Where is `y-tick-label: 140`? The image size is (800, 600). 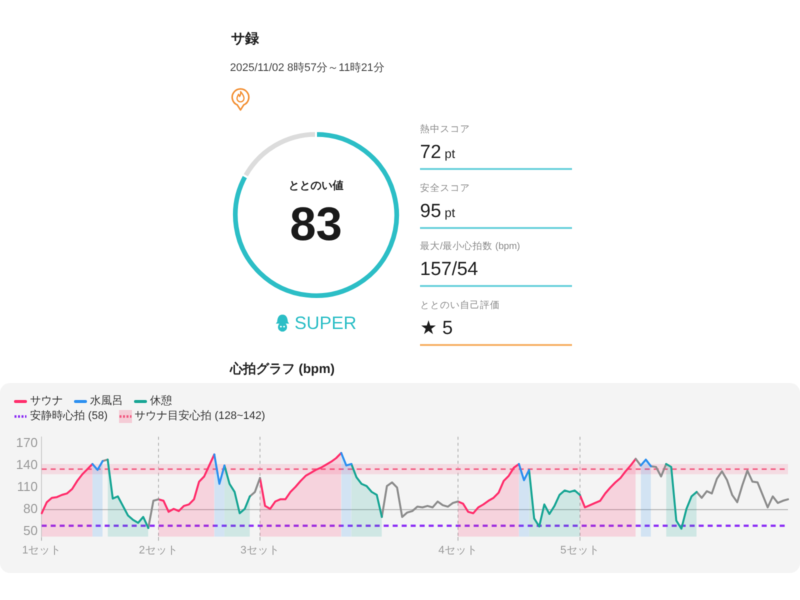 y-tick-label: 140 is located at coordinates (27, 464).